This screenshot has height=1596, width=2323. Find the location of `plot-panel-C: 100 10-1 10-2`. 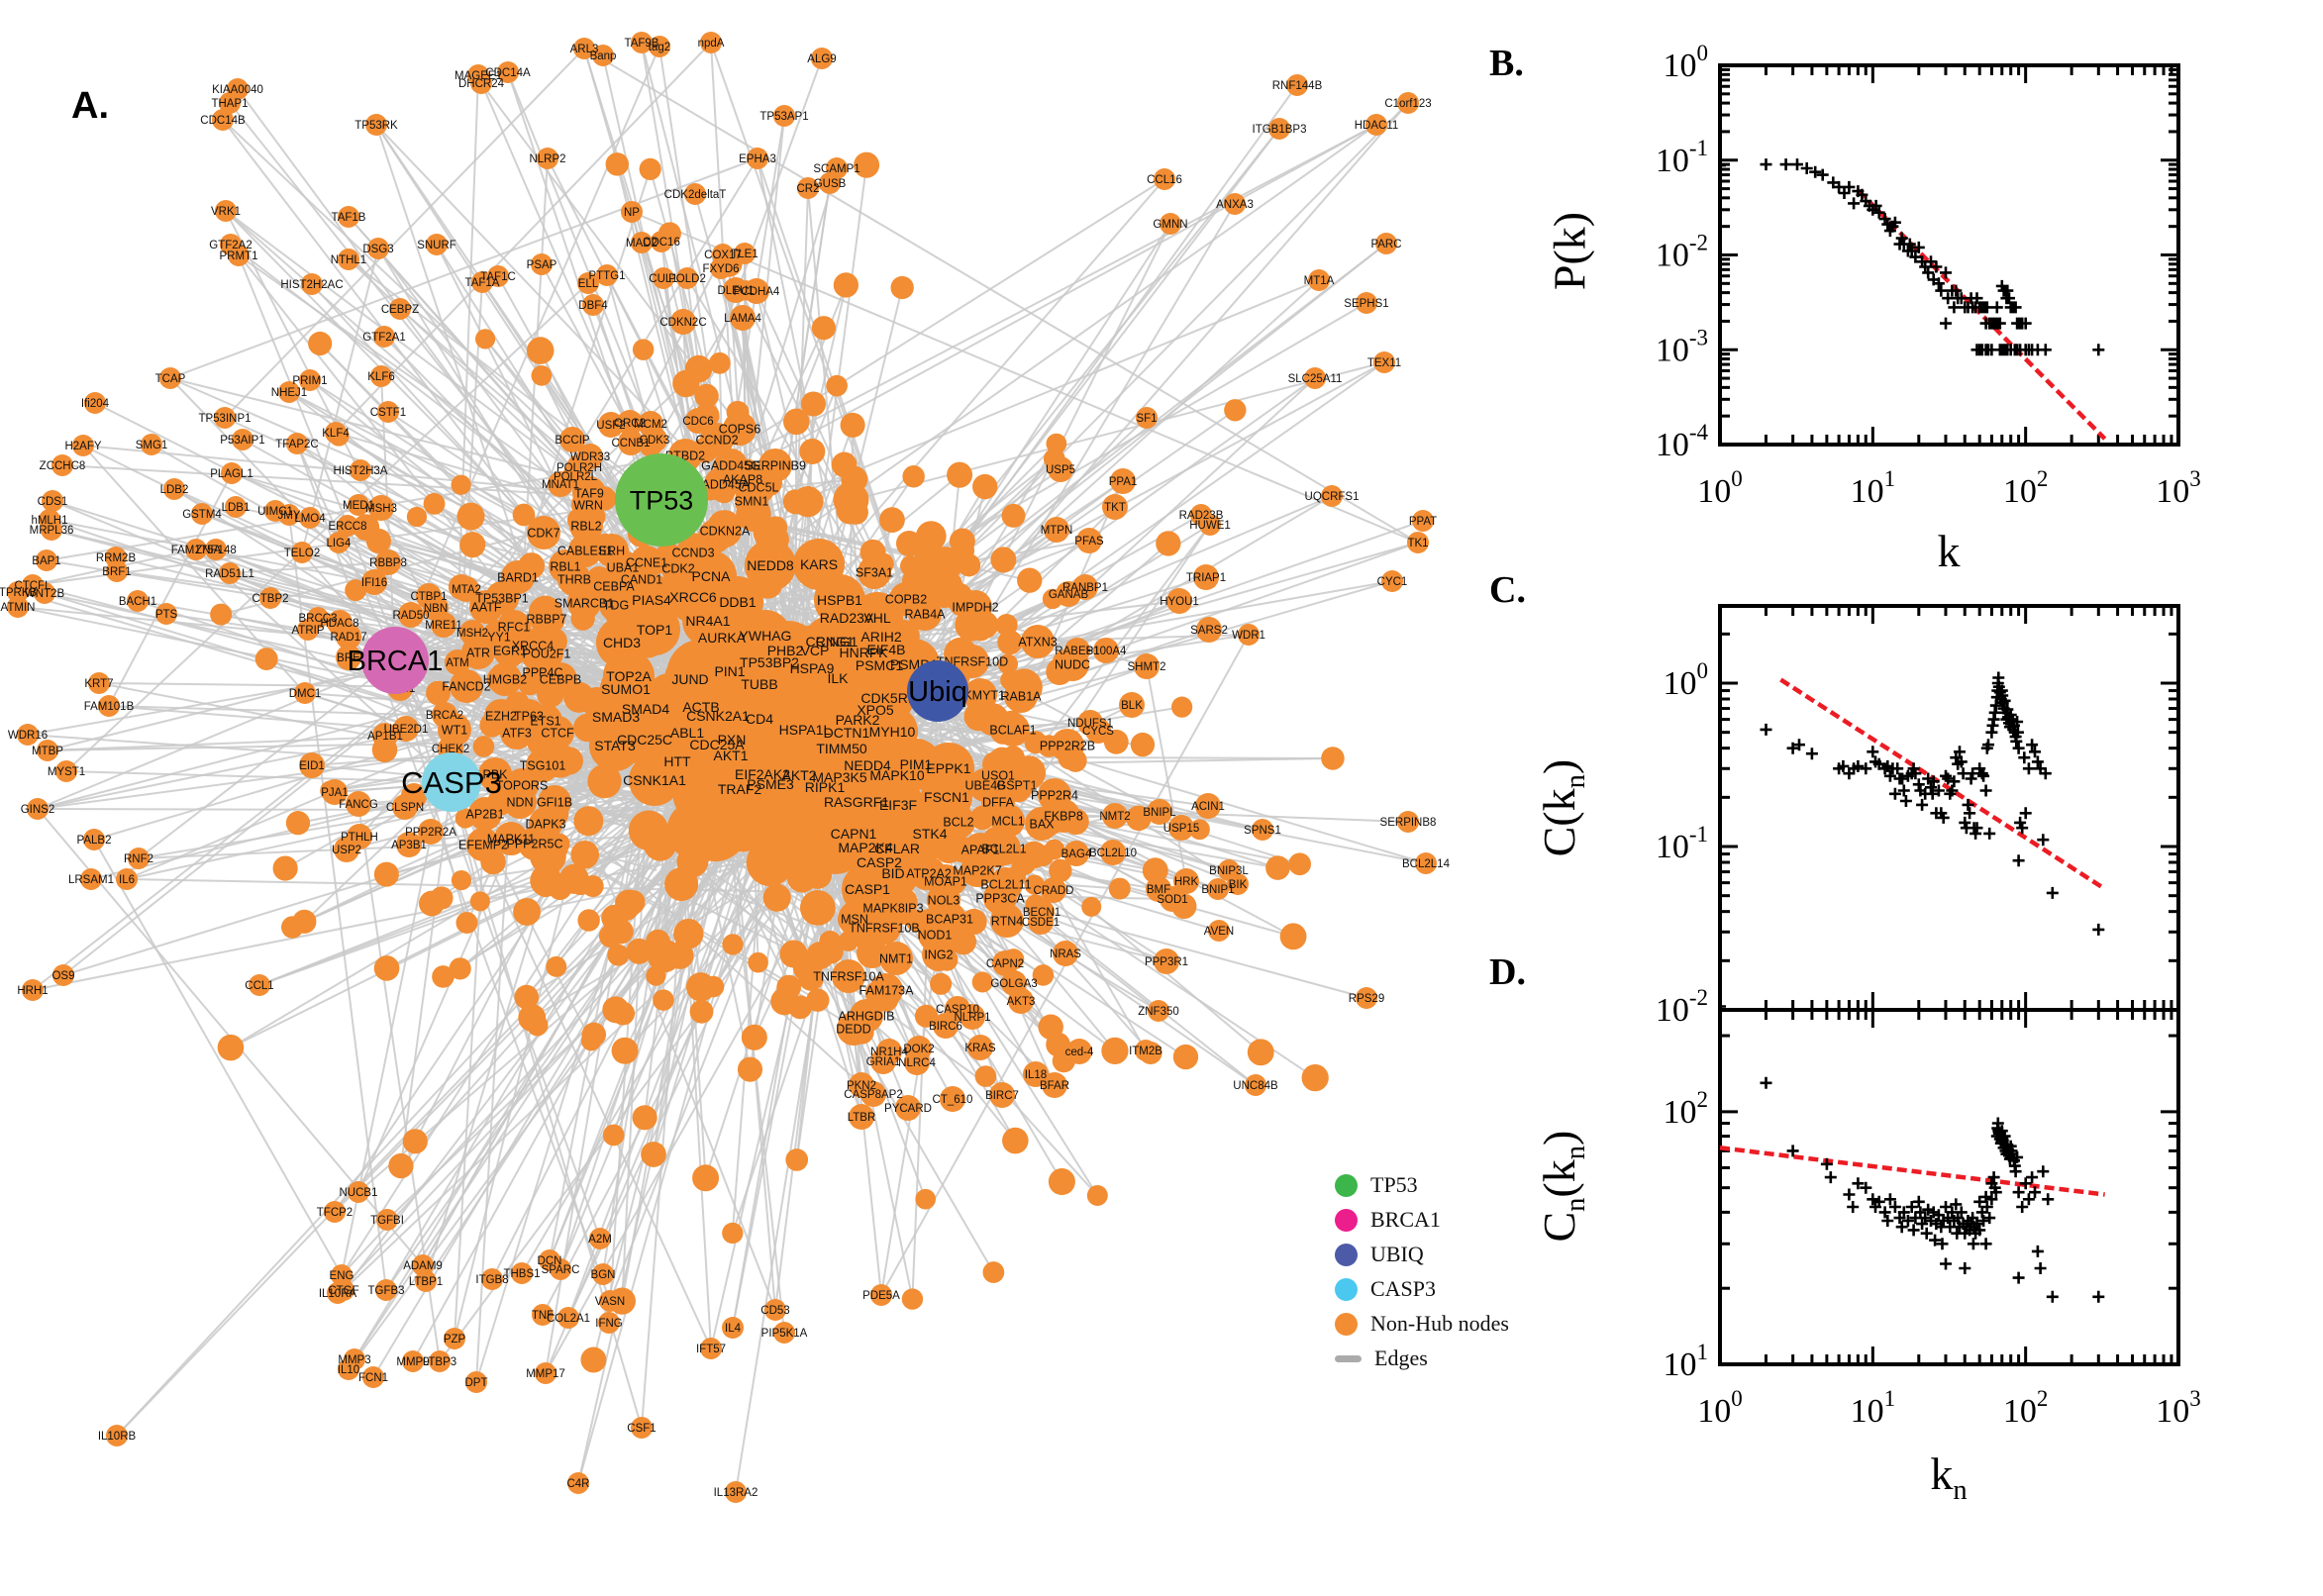

plot-panel-C: 100 10-1 10-2 is located at coordinates (1918, 816).